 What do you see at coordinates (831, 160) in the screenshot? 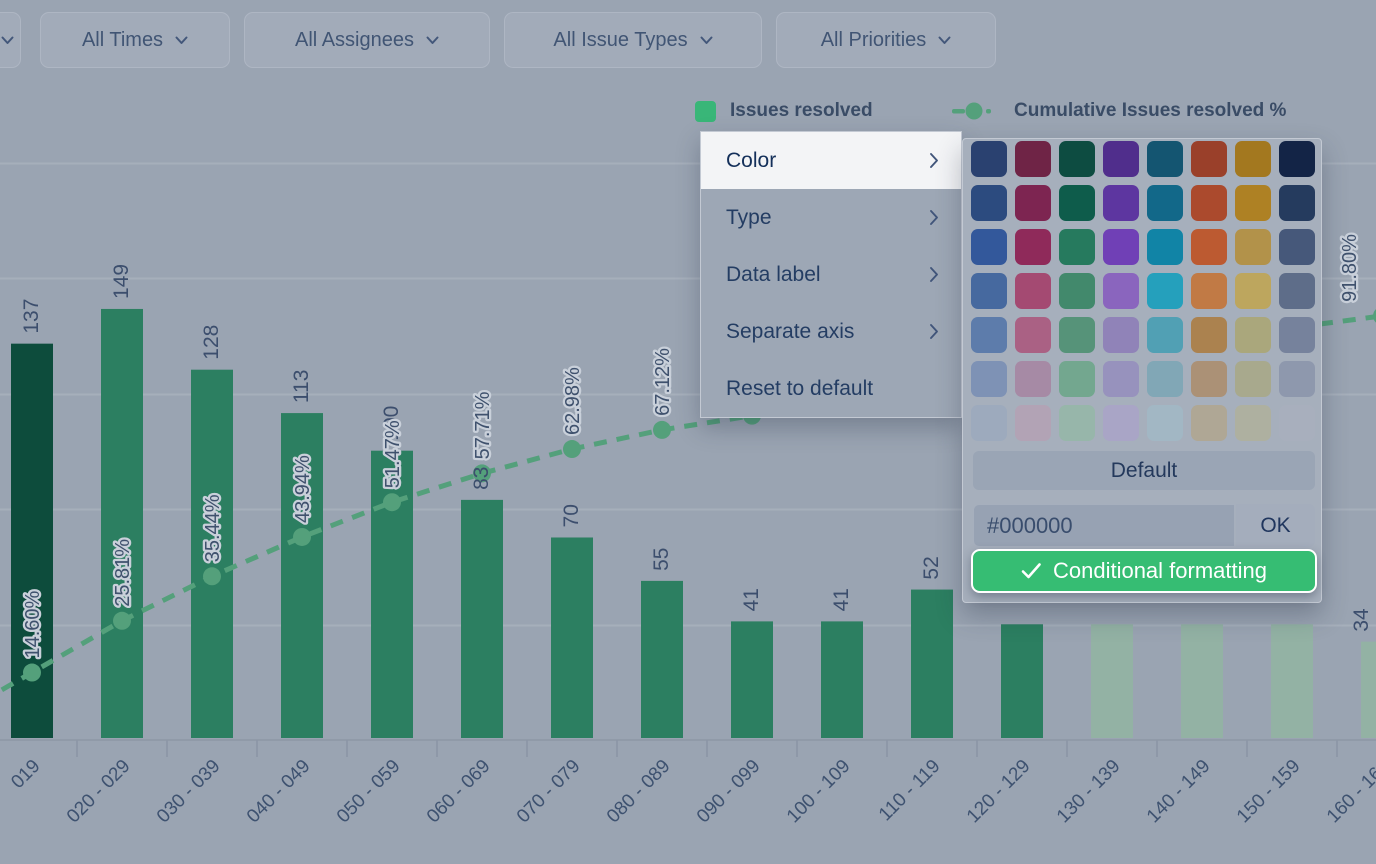
I see `menu-item-color: Color` at bounding box center [831, 160].